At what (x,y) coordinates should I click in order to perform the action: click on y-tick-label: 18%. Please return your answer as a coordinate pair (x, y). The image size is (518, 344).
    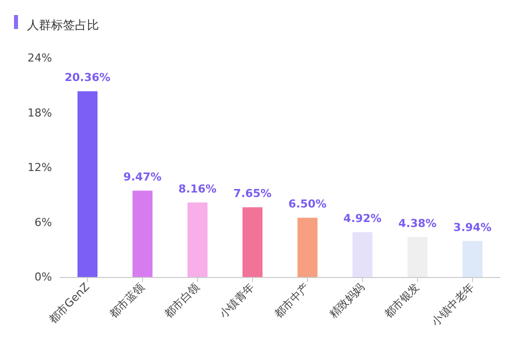
    Looking at the image, I should click on (40, 113).